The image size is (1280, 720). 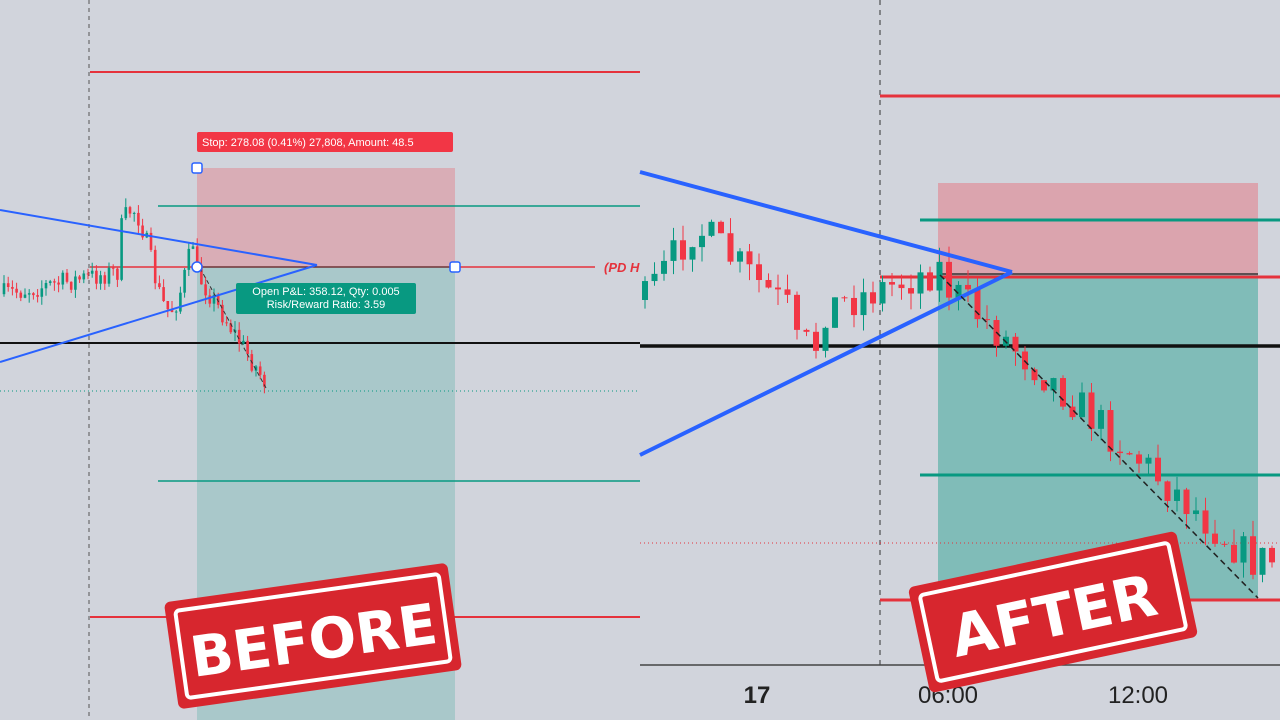 I want to click on reward-zone, so click(x=1098, y=437).